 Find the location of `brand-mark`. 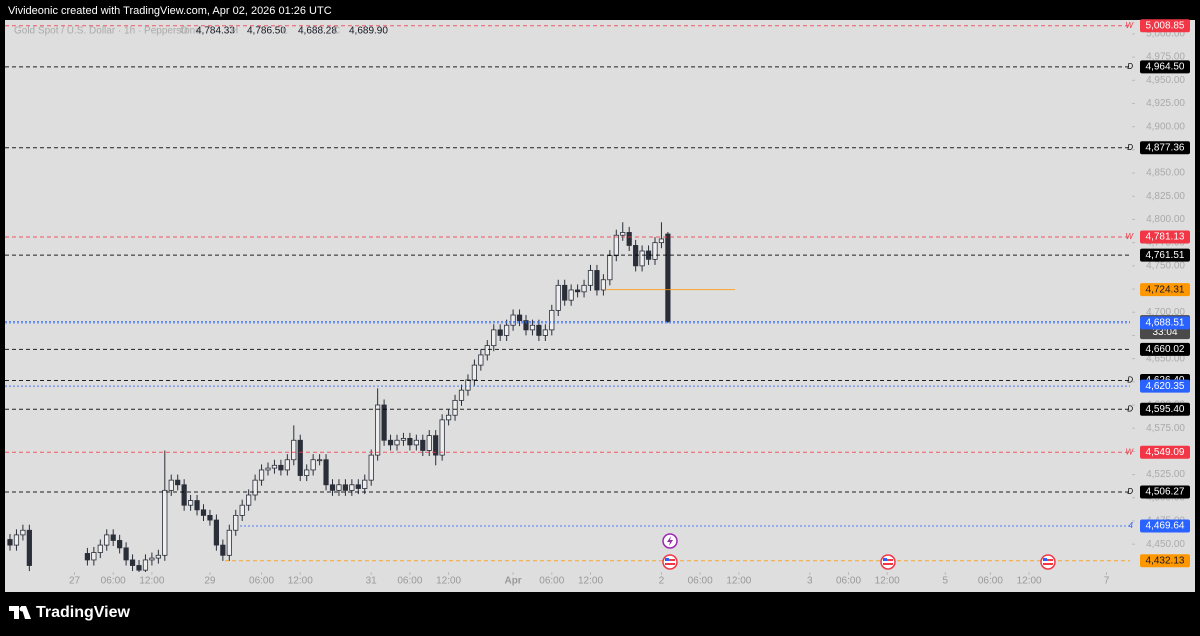

brand-mark is located at coordinates (20, 612).